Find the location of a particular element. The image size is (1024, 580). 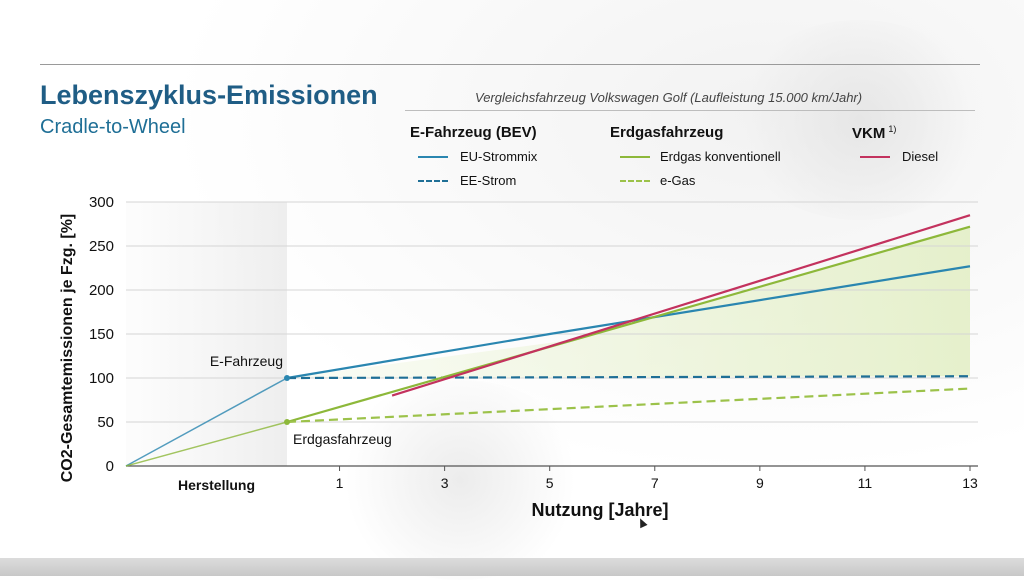

x-tick-label: 7 is located at coordinates (655, 483).